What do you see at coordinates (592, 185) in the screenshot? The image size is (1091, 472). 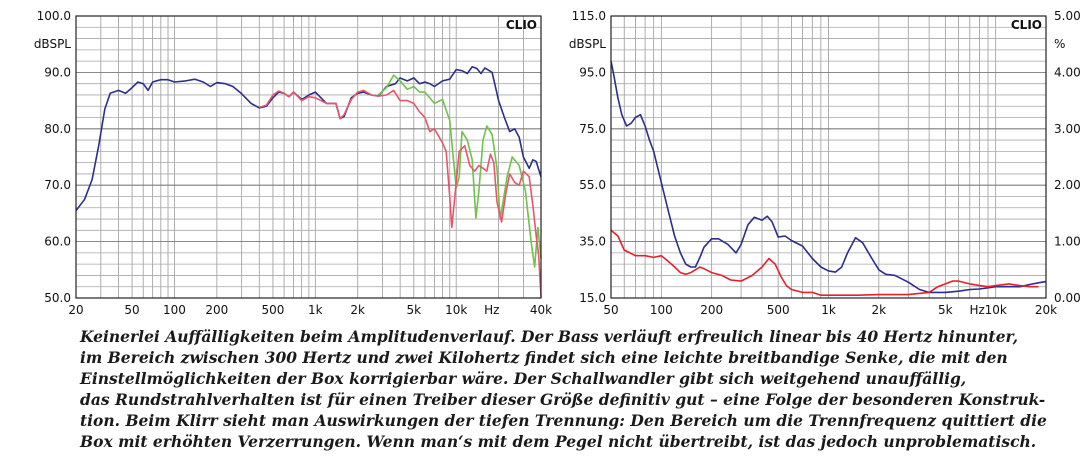 I see `y-tick-label: 55.0` at bounding box center [592, 185].